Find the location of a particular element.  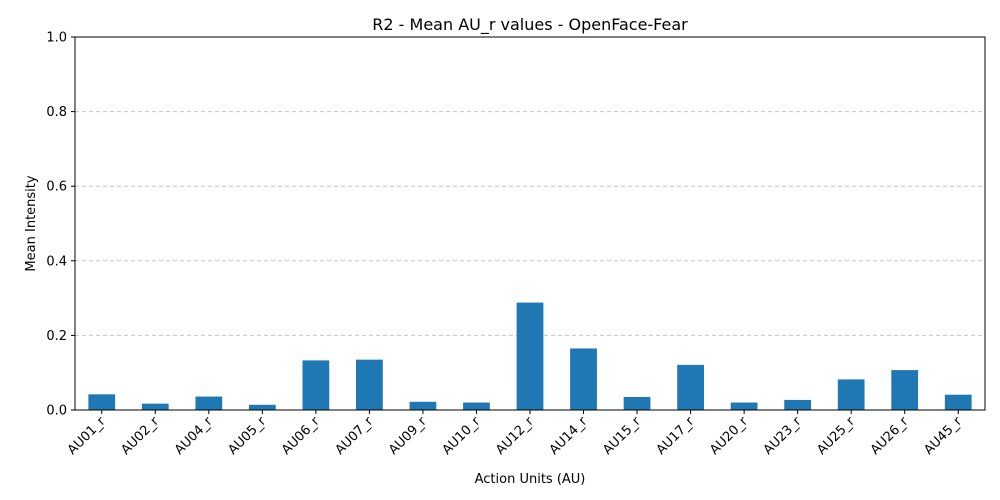

x-tick-label: AU04_r is located at coordinates (194, 436).